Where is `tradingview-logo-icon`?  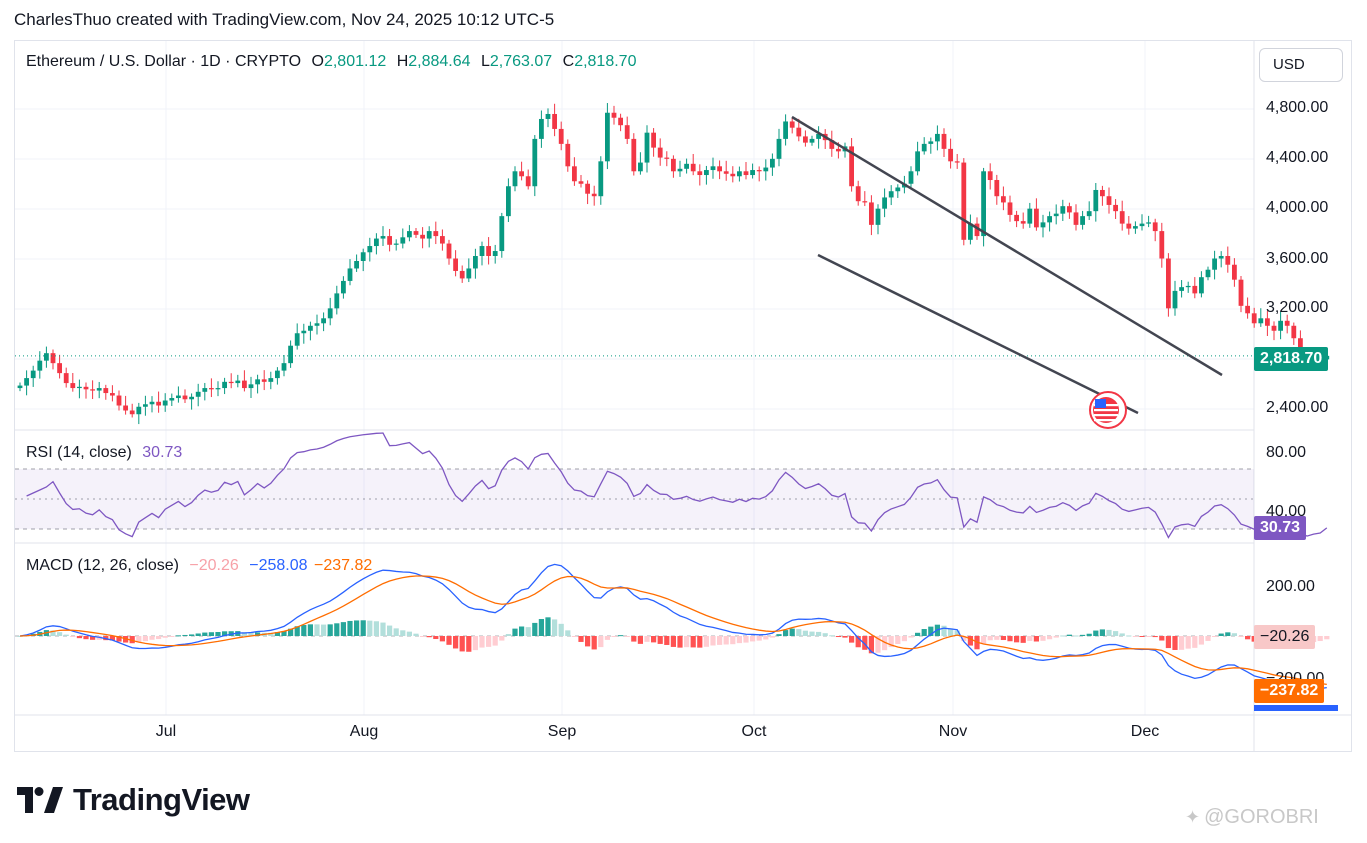
tradingview-logo-icon is located at coordinates (40, 800).